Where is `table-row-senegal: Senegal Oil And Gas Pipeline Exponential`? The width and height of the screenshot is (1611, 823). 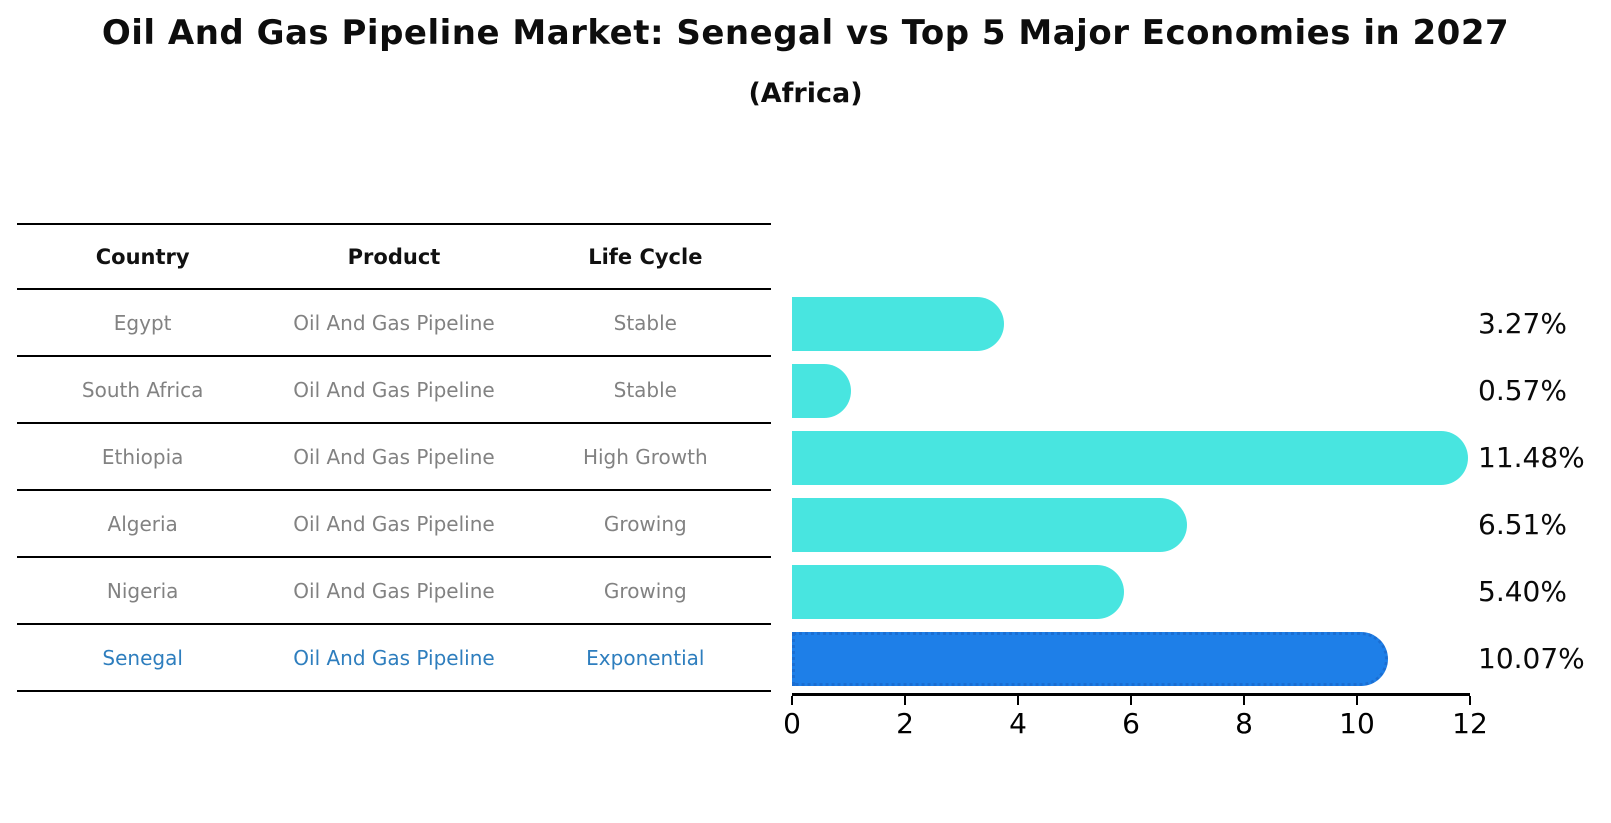
table-row-senegal: Senegal Oil And Gas Pipeline Exponential is located at coordinates (394, 658).